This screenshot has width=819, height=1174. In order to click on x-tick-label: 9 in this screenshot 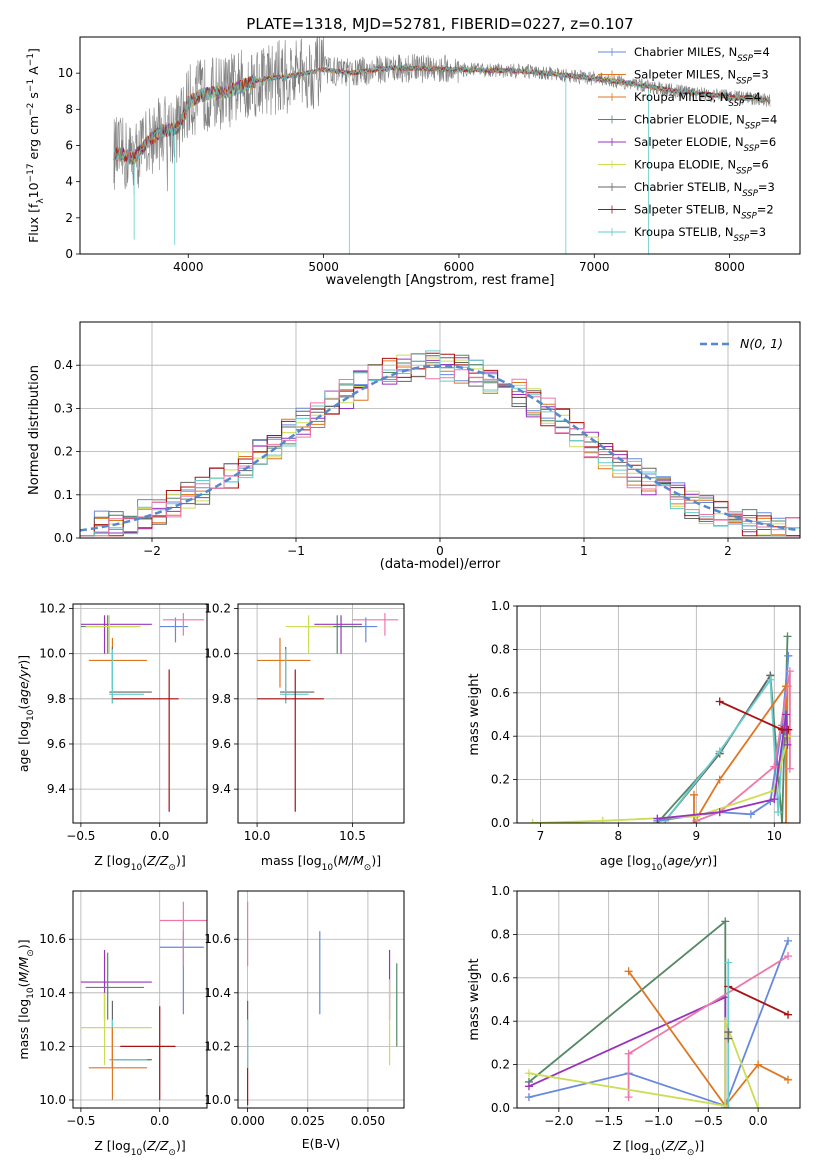, I will do `click(696, 836)`.